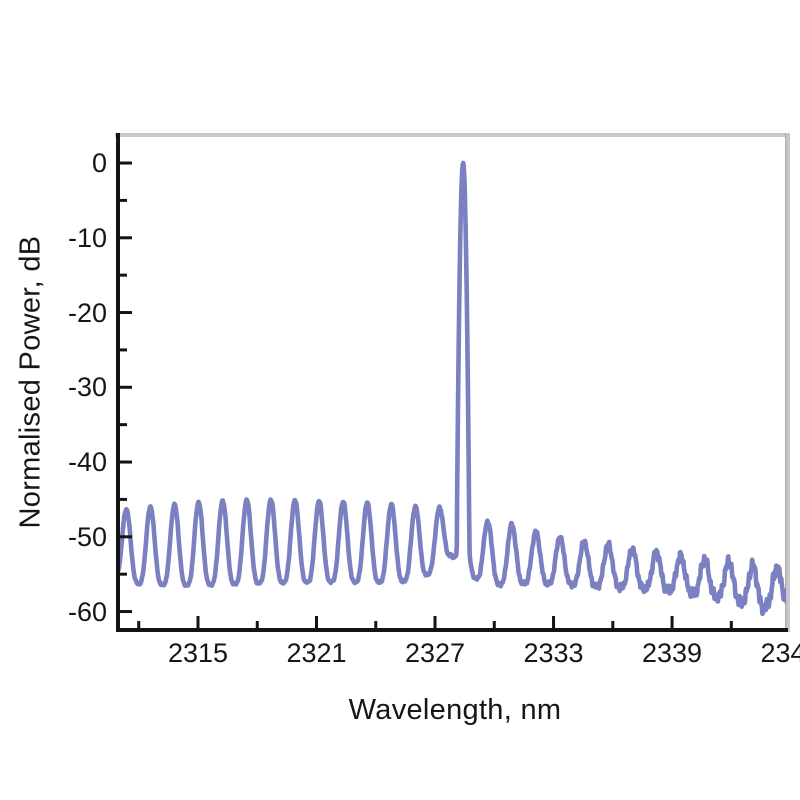 This screenshot has width=800, height=800. Describe the element at coordinates (99, 163) in the screenshot. I see `y-tick-label: 0` at that location.